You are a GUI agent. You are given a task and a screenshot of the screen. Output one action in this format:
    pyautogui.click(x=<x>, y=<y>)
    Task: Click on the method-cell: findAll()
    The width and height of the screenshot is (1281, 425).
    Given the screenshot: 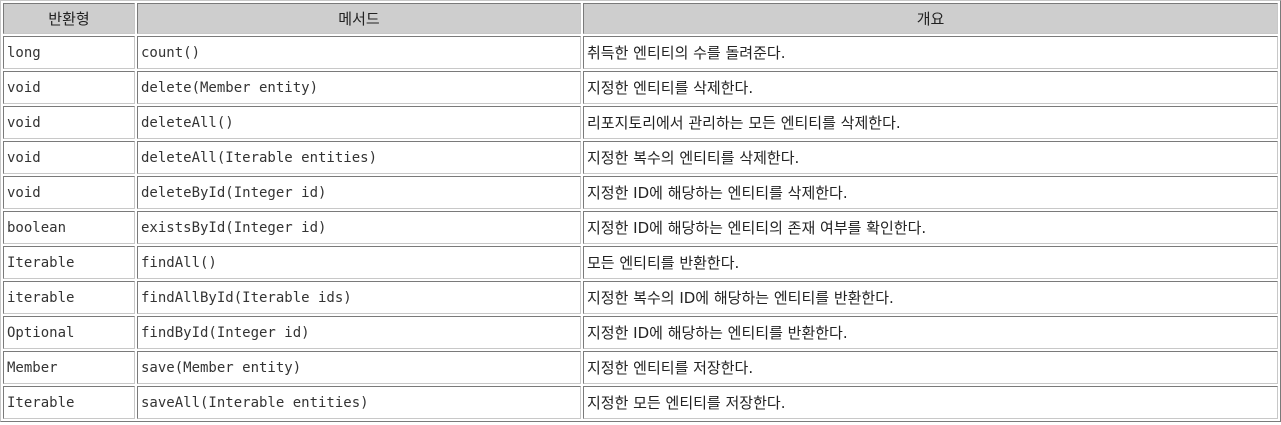 What is the action you would take?
    pyautogui.click(x=359, y=262)
    